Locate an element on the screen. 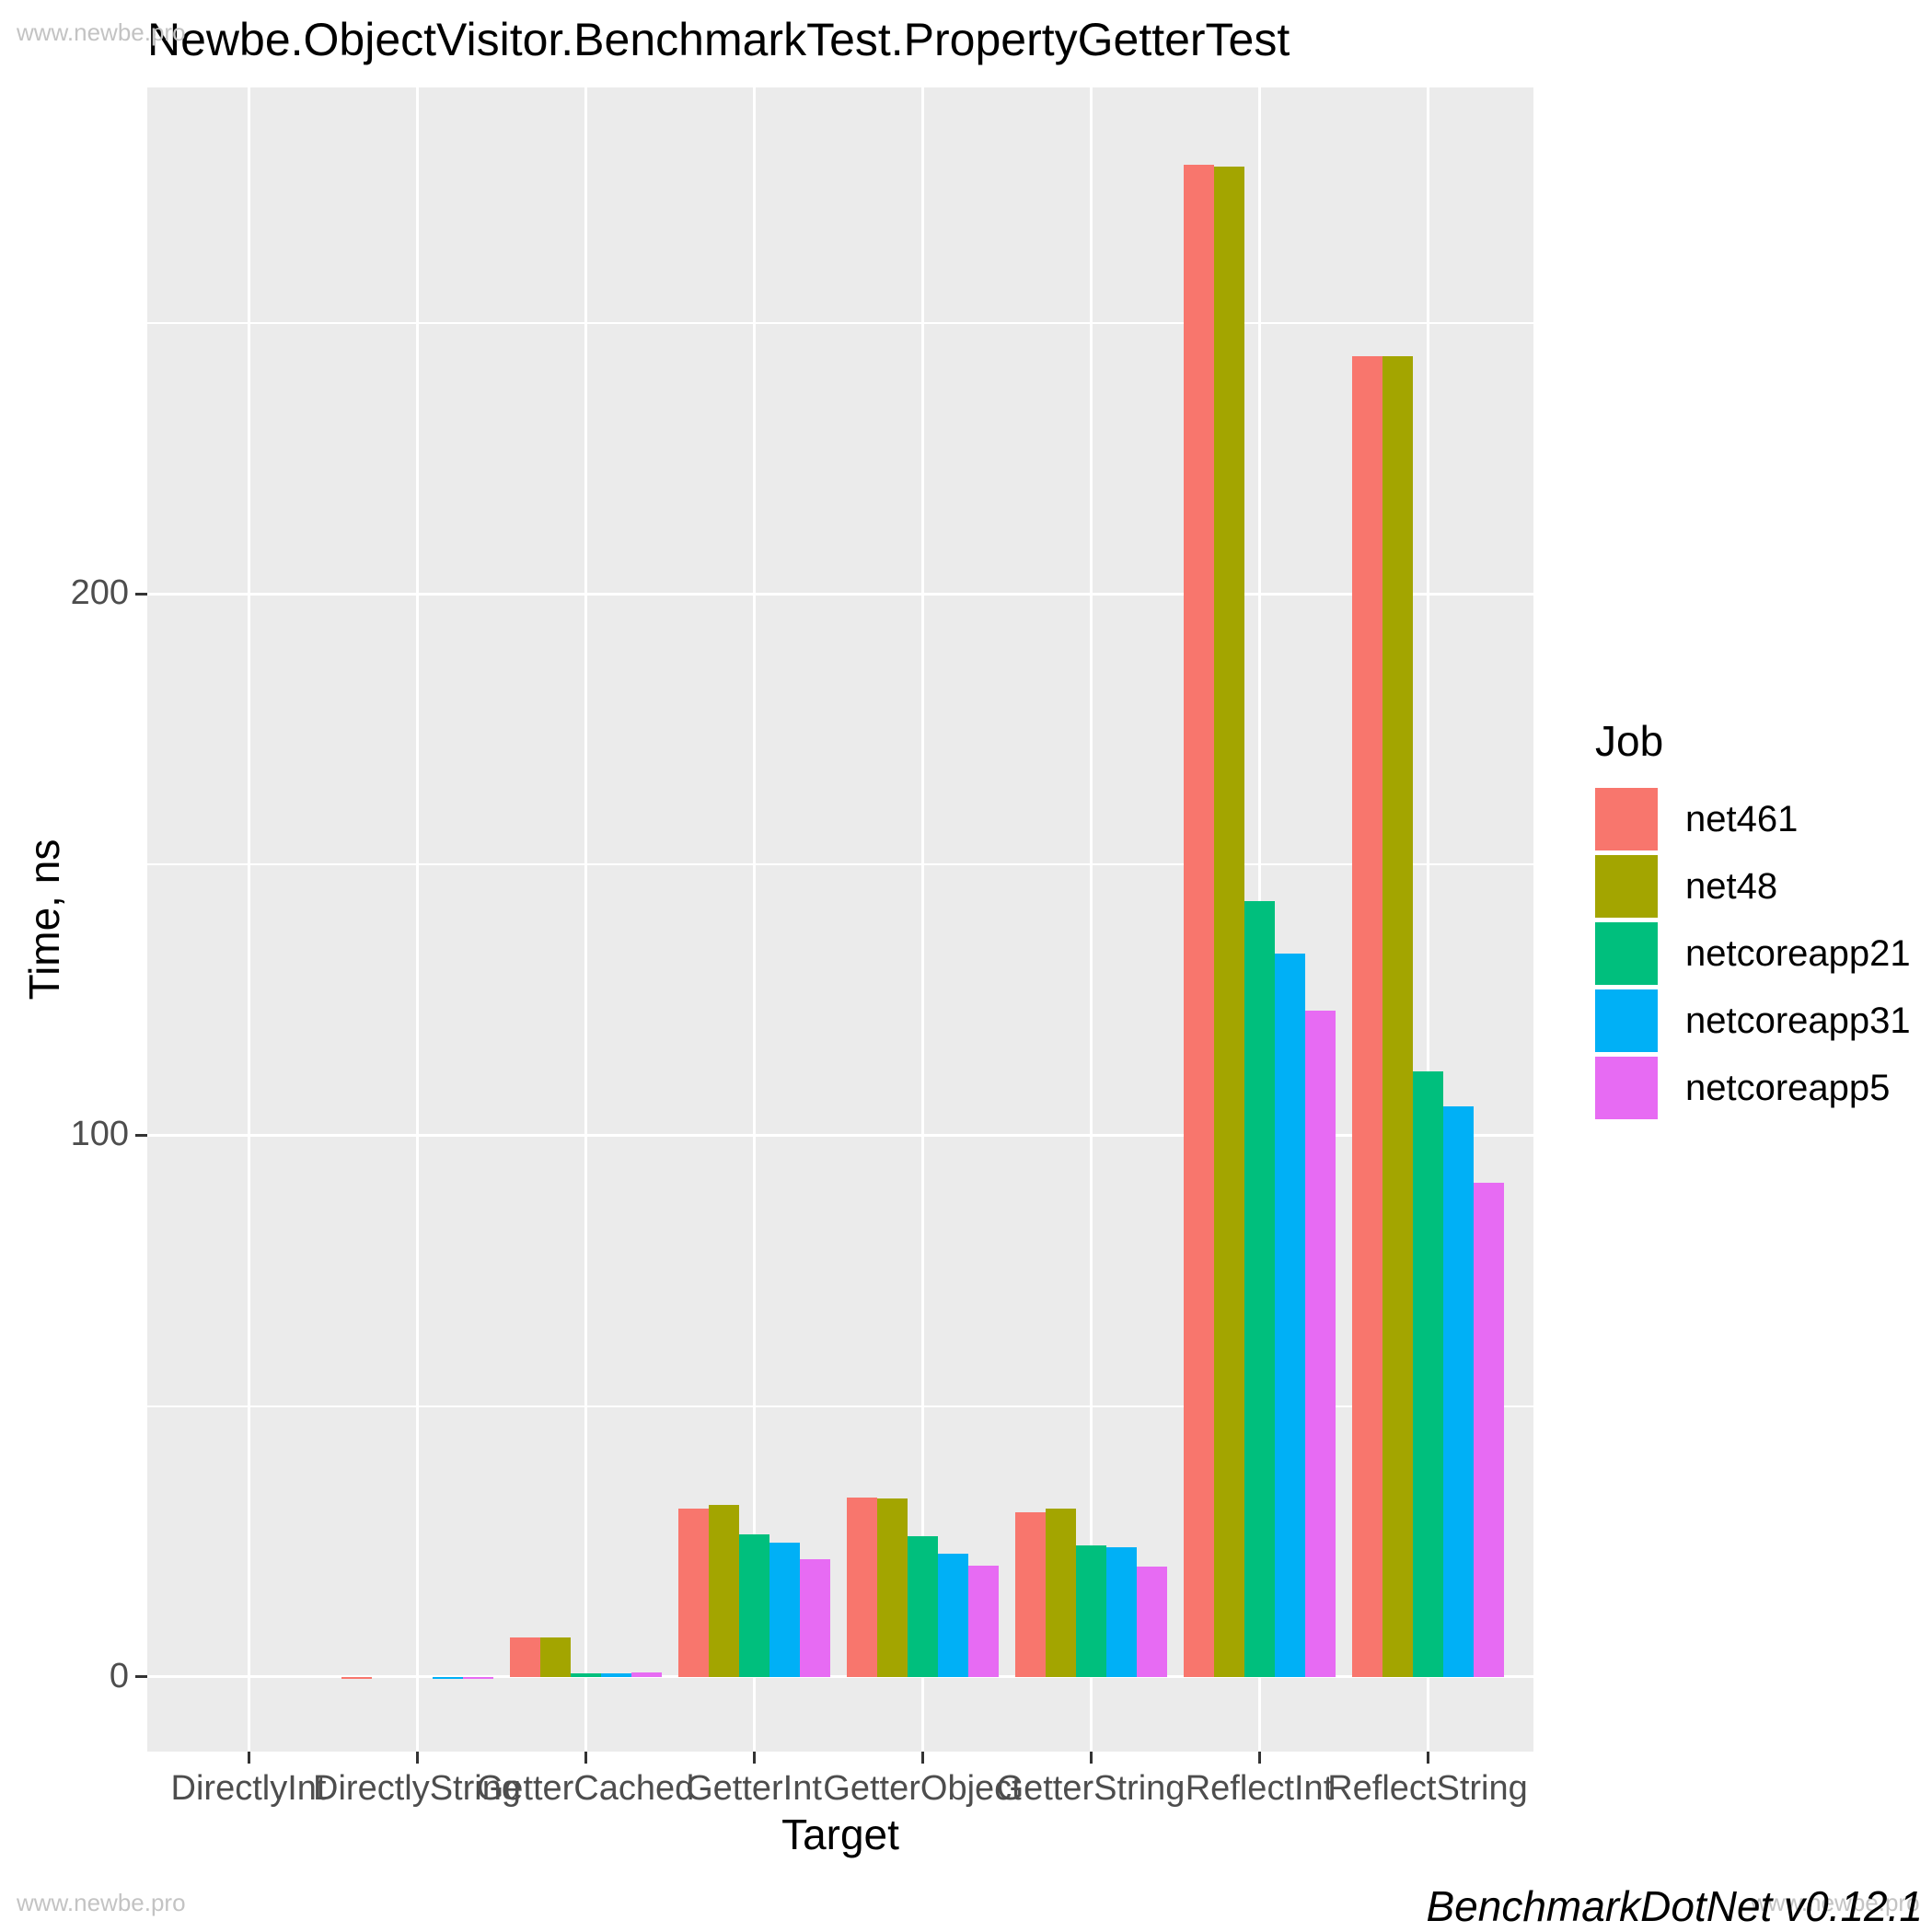 The width and height of the screenshot is (1932, 1932). bar-ReflectInt-netcoreapp31 is located at coordinates (1289, 1315).